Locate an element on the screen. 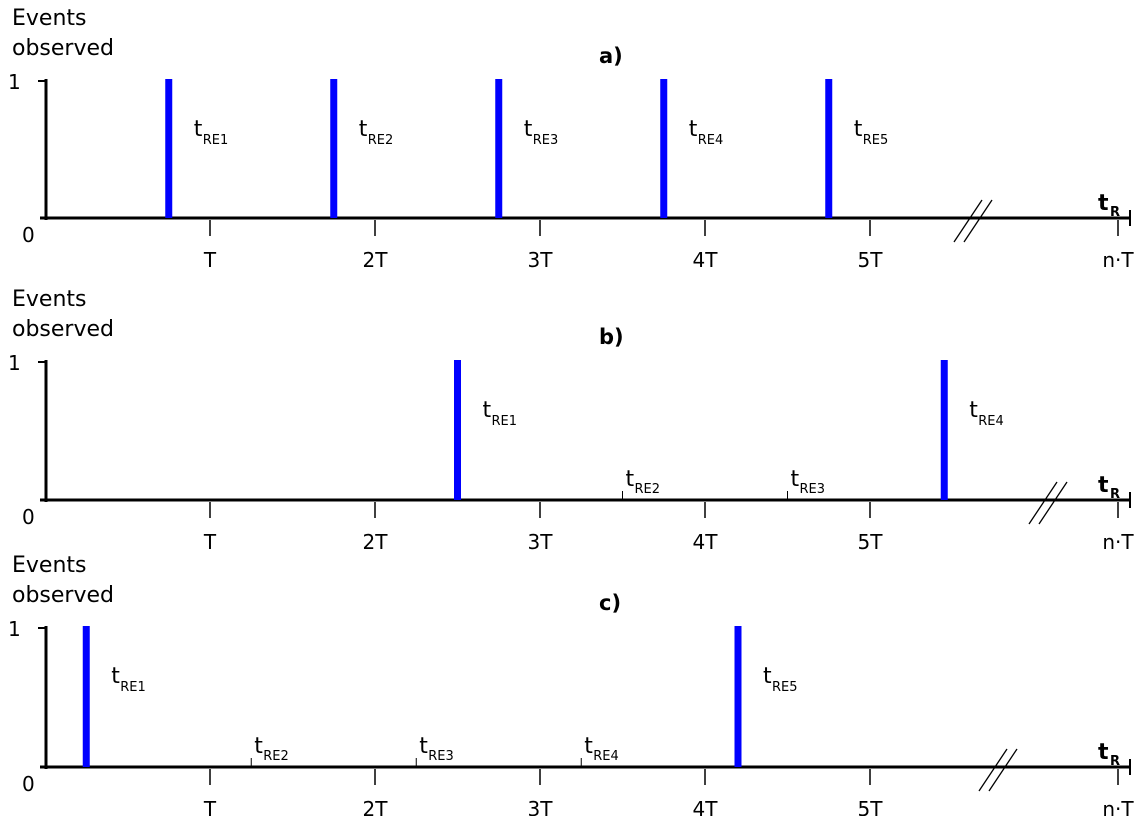 Image resolution: width=1137 pixels, height=816 pixels. panel-title: c) is located at coordinates (610, 603).